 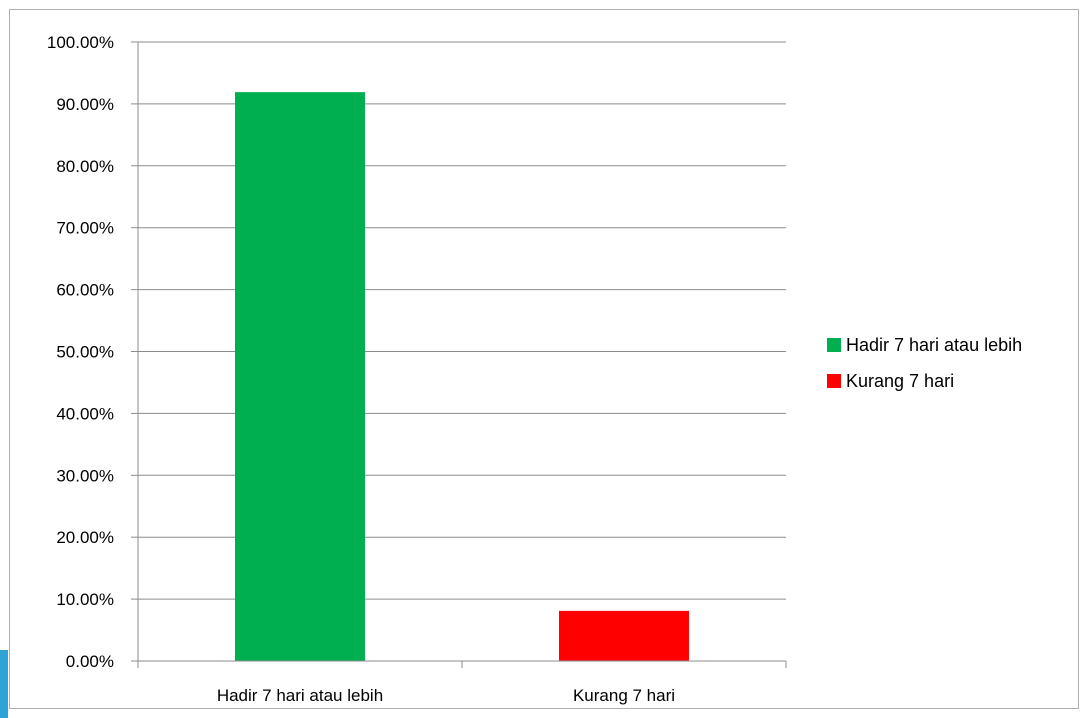 What do you see at coordinates (900, 381) in the screenshot?
I see `legend-label: Kurang 7 hari` at bounding box center [900, 381].